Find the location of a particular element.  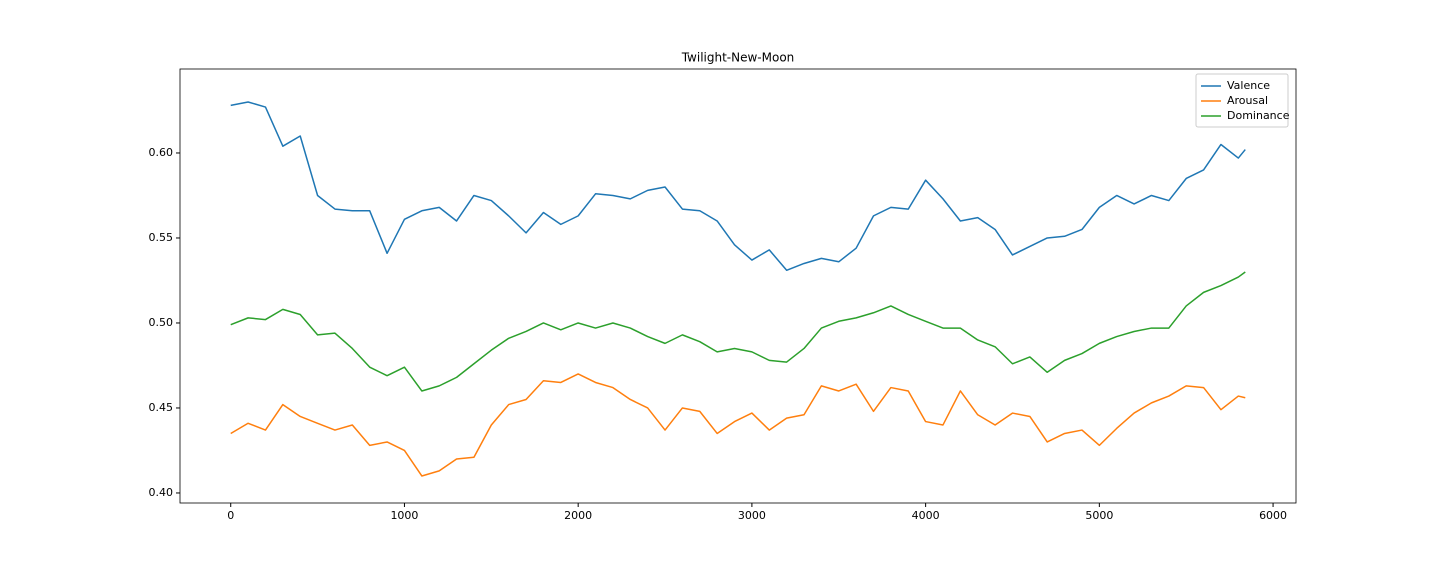

x-tick-label: 3000 is located at coordinates (752, 515).